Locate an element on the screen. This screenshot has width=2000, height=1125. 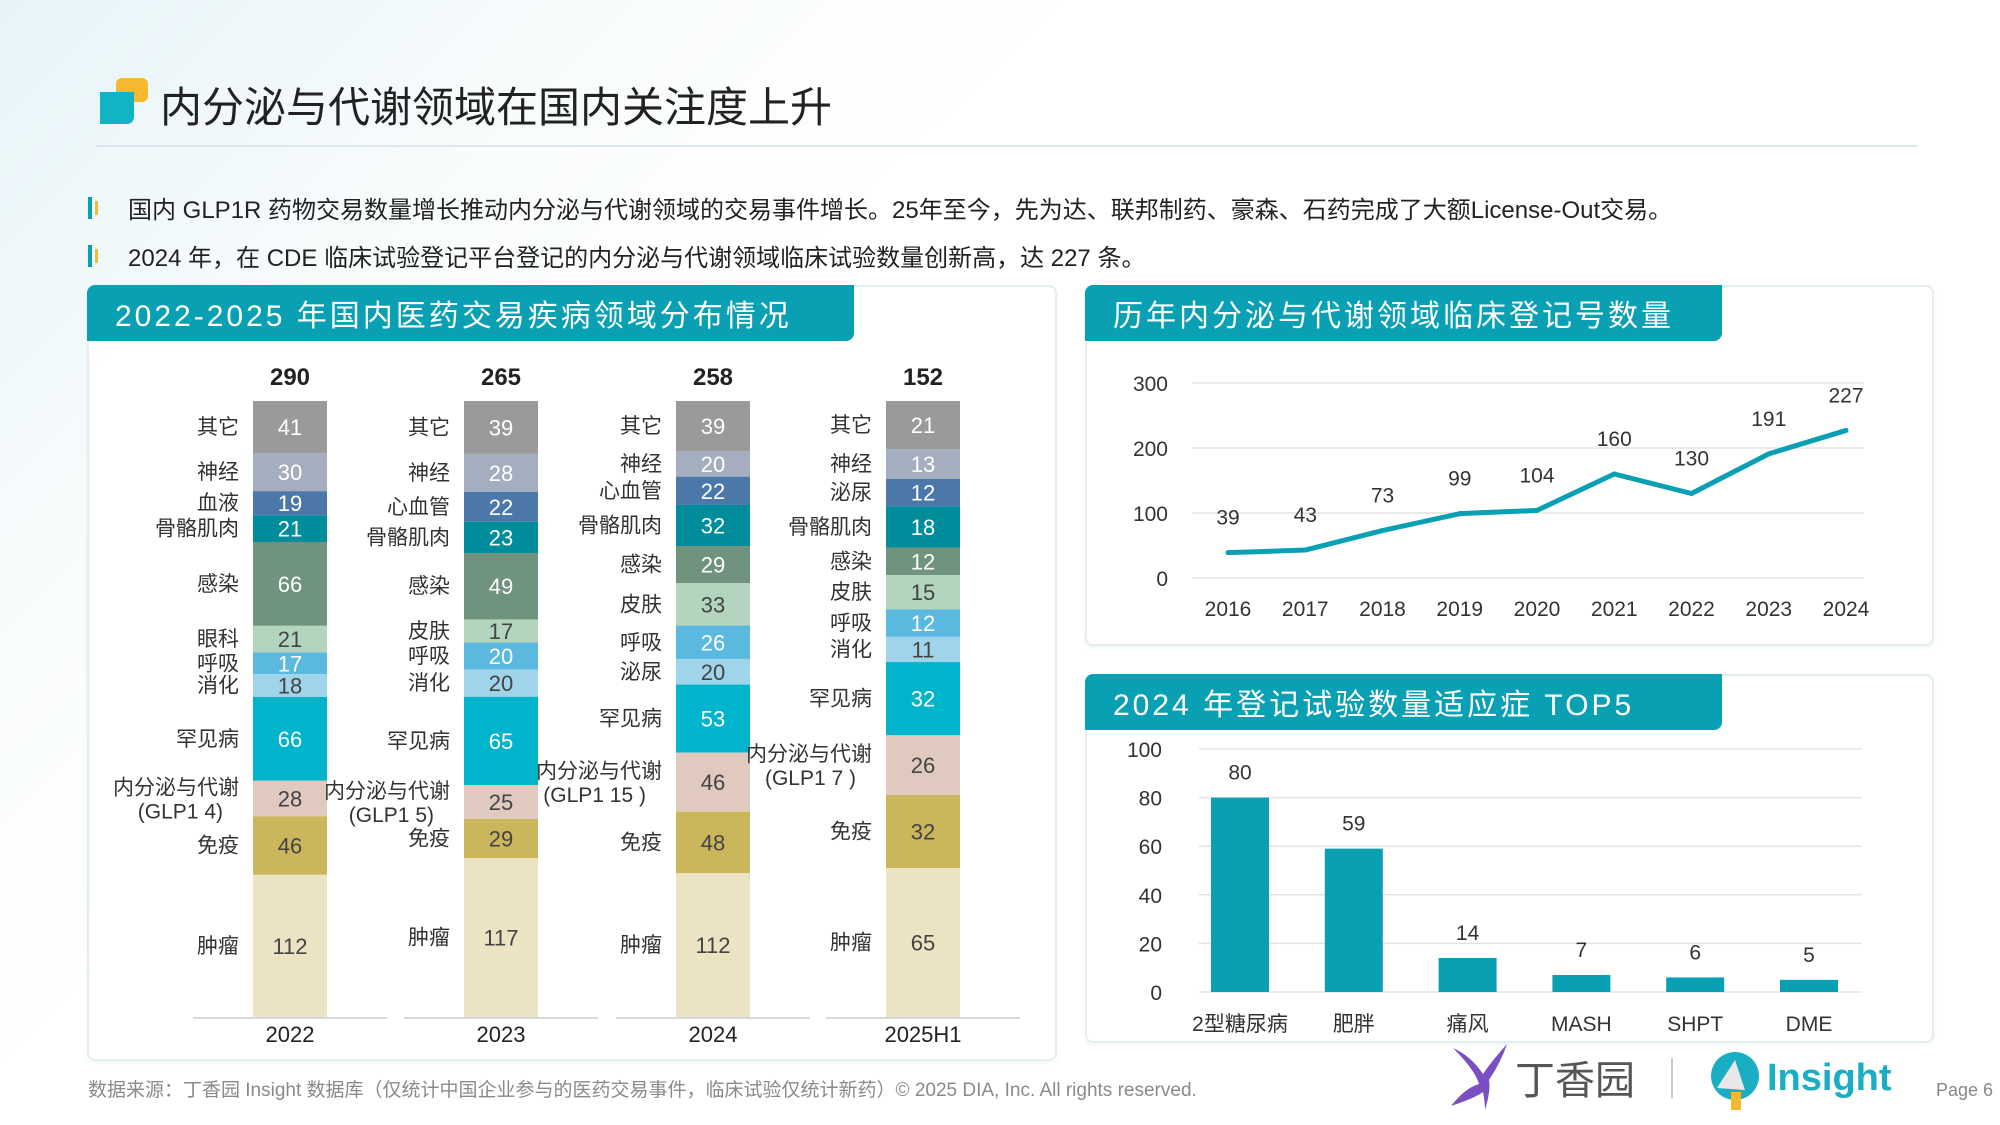
segment-category-sublabel: (GLP1 7 ) is located at coordinates (810, 778).